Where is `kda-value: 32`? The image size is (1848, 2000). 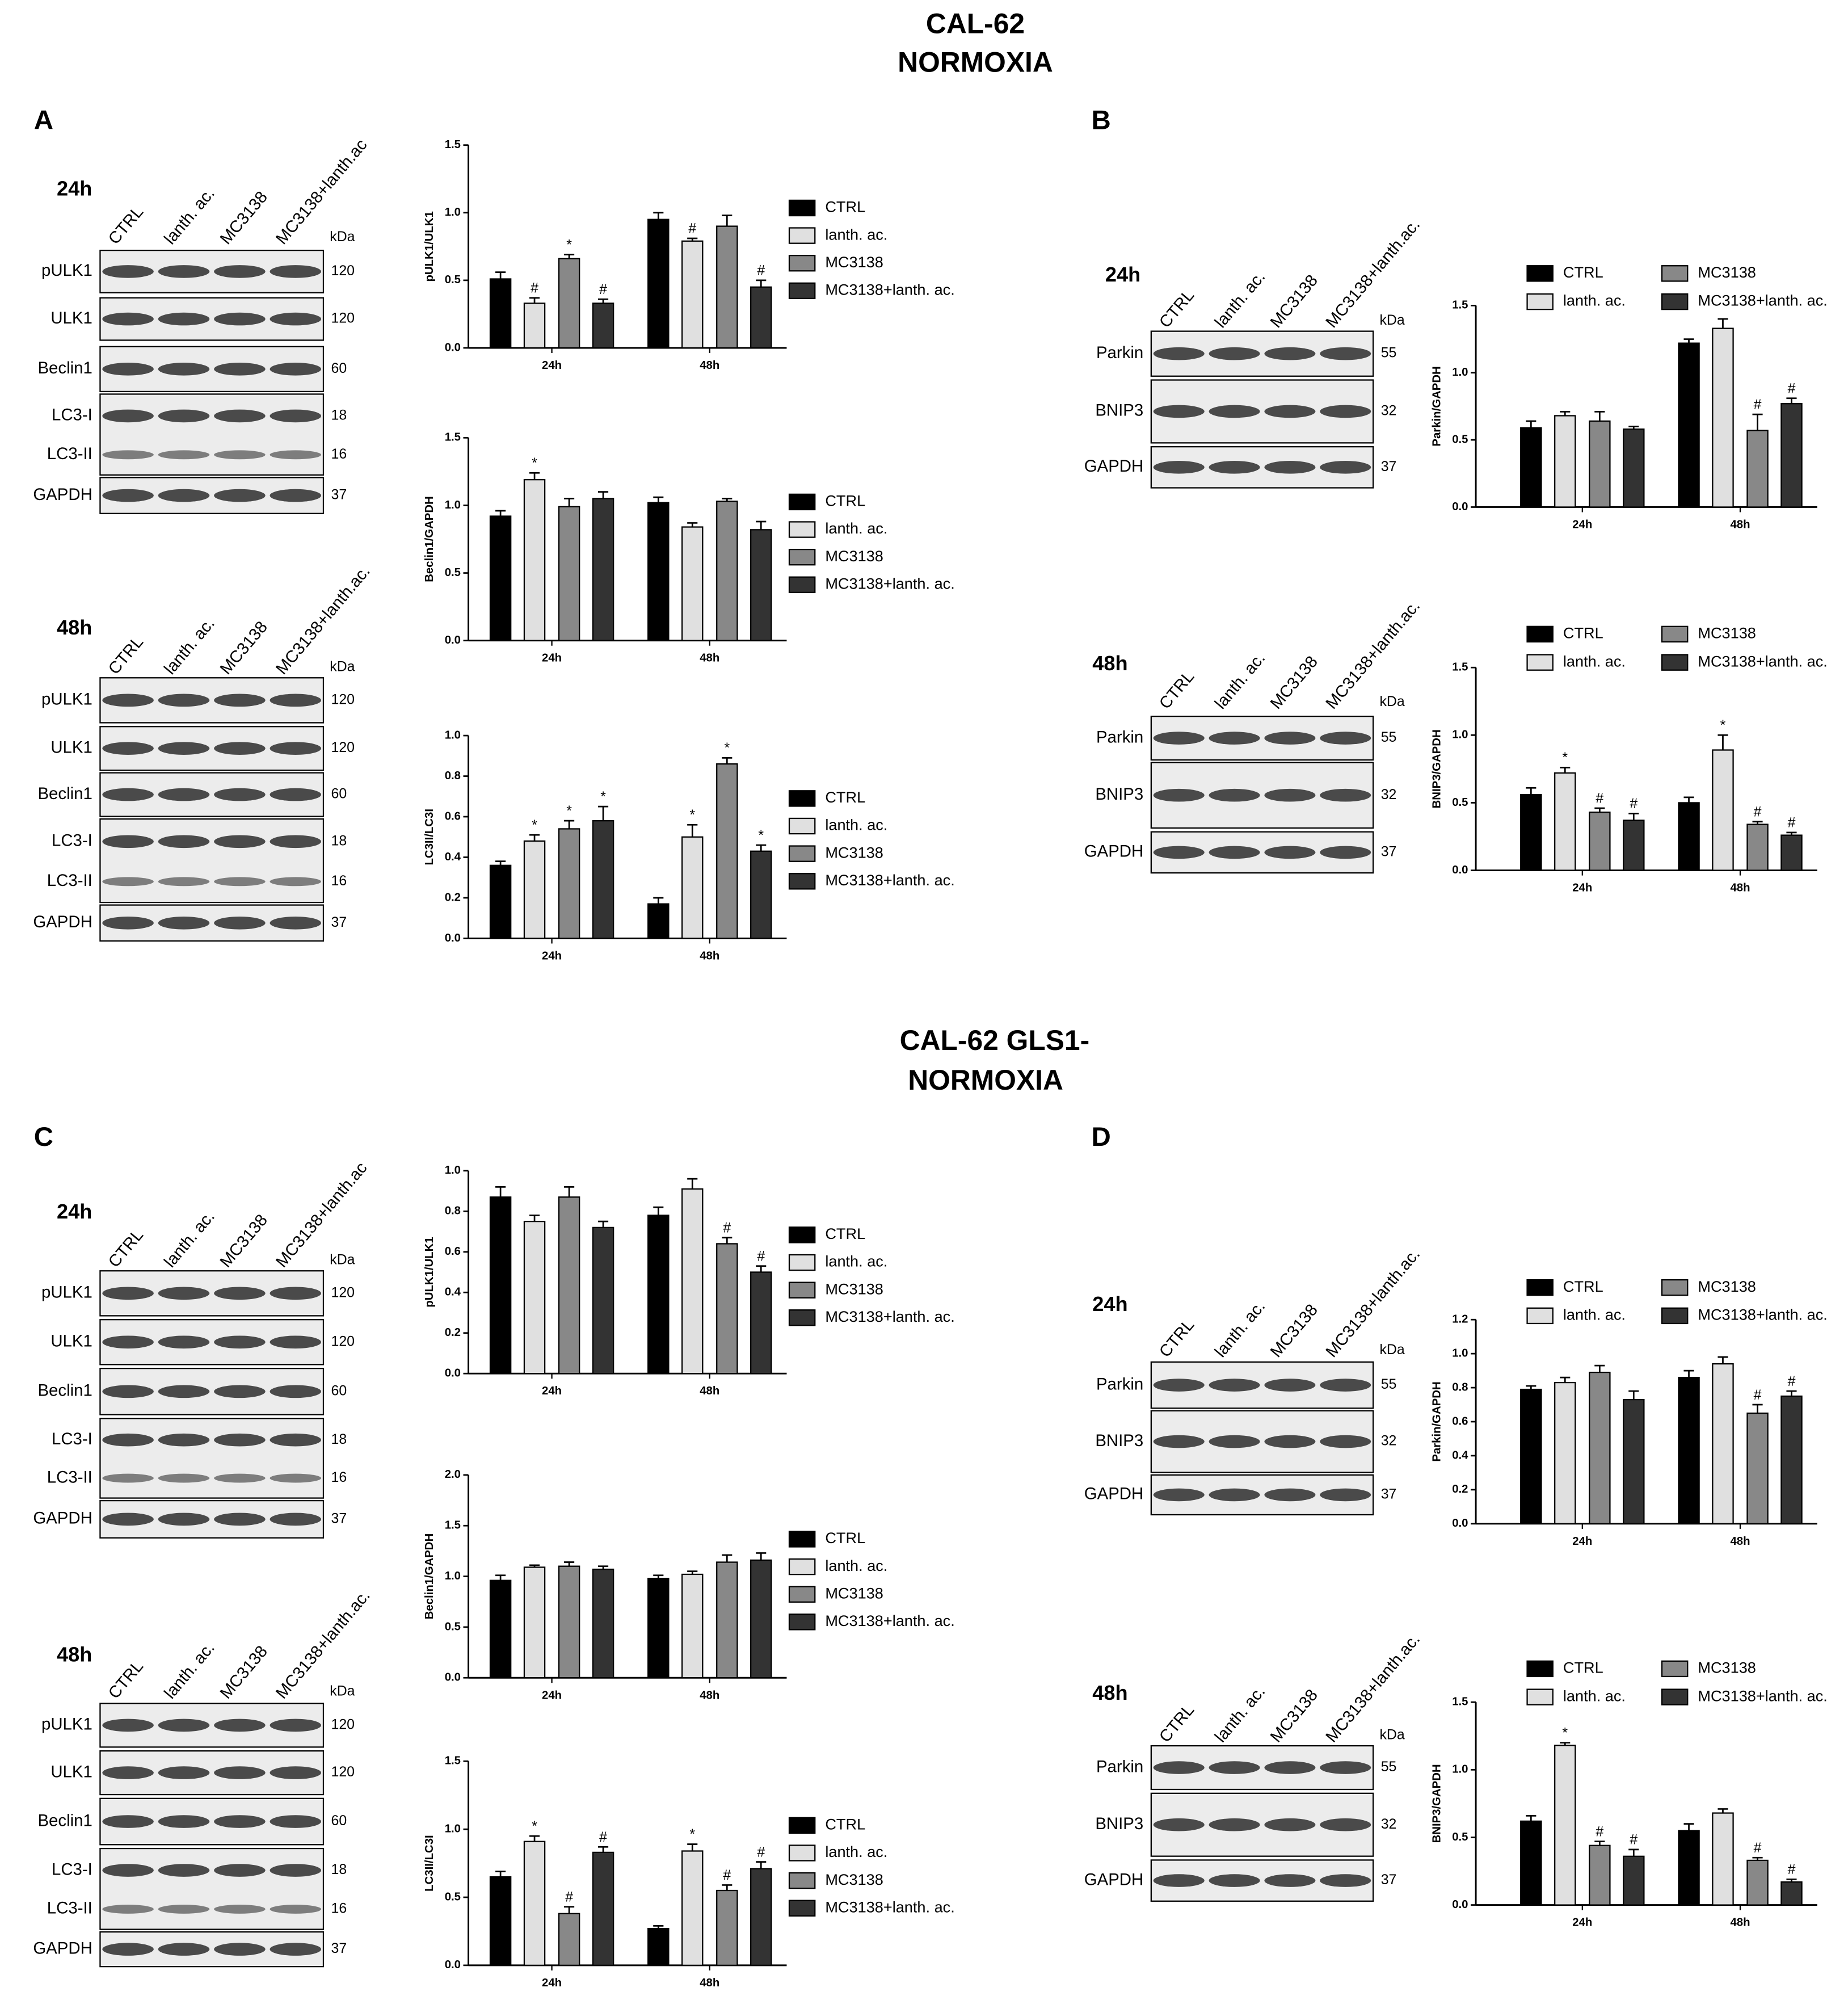 kda-value: 32 is located at coordinates (1389, 794).